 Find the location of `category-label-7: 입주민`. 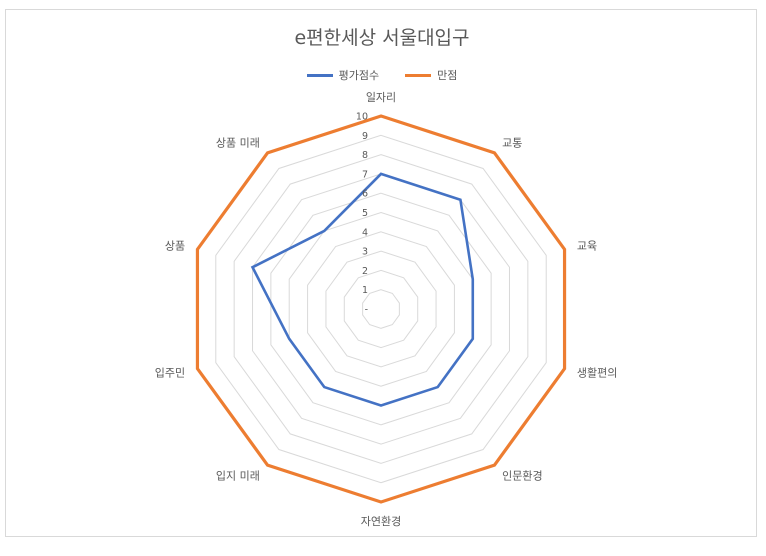

category-label-7: 입주민 is located at coordinates (170, 373).